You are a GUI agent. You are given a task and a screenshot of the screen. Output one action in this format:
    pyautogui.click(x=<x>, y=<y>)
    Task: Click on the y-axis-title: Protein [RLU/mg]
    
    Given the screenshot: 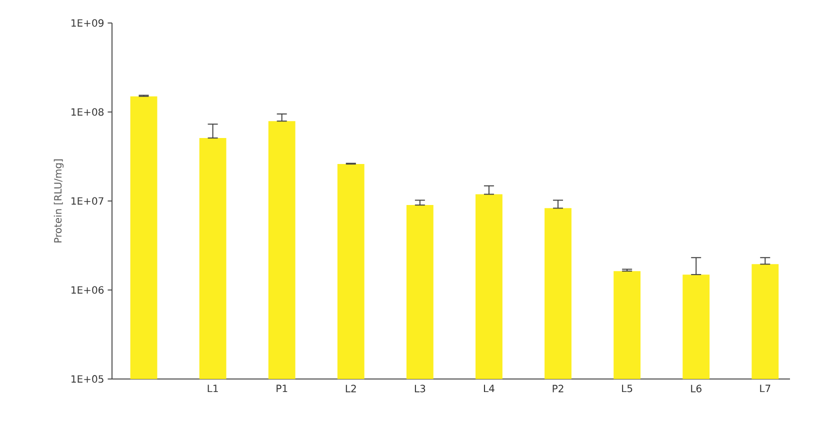 What is the action you would take?
    pyautogui.click(x=59, y=200)
    